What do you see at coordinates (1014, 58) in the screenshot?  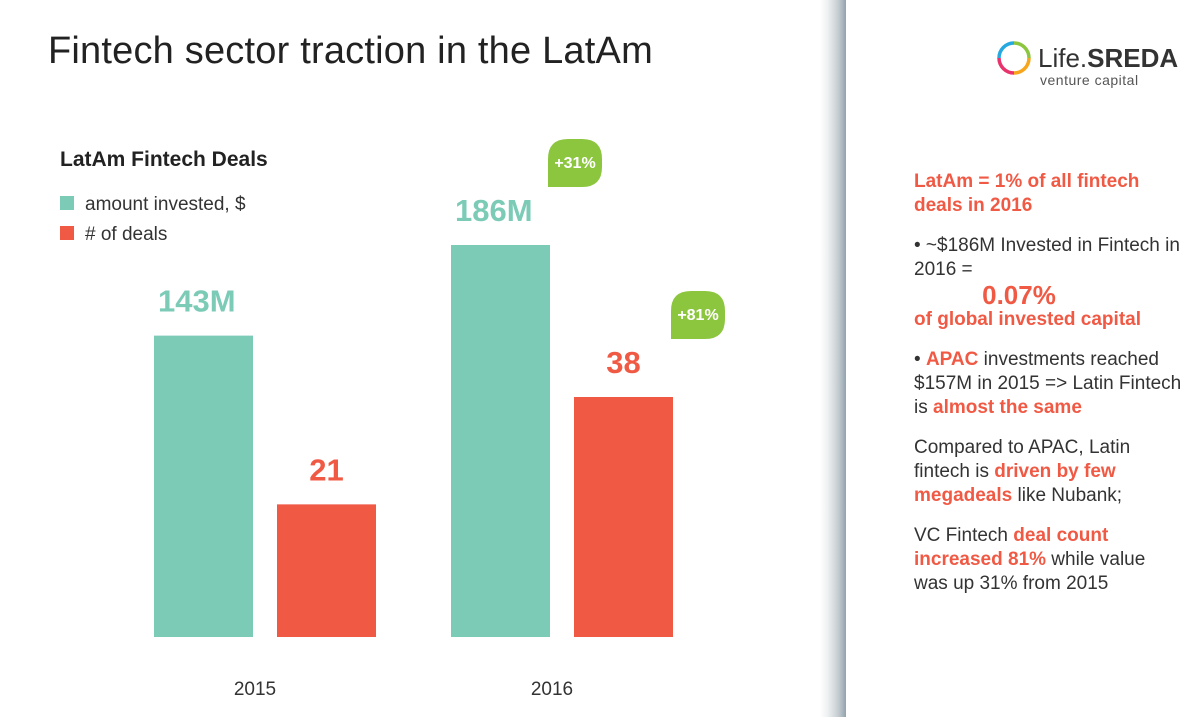 I see `logo-ring-icon` at bounding box center [1014, 58].